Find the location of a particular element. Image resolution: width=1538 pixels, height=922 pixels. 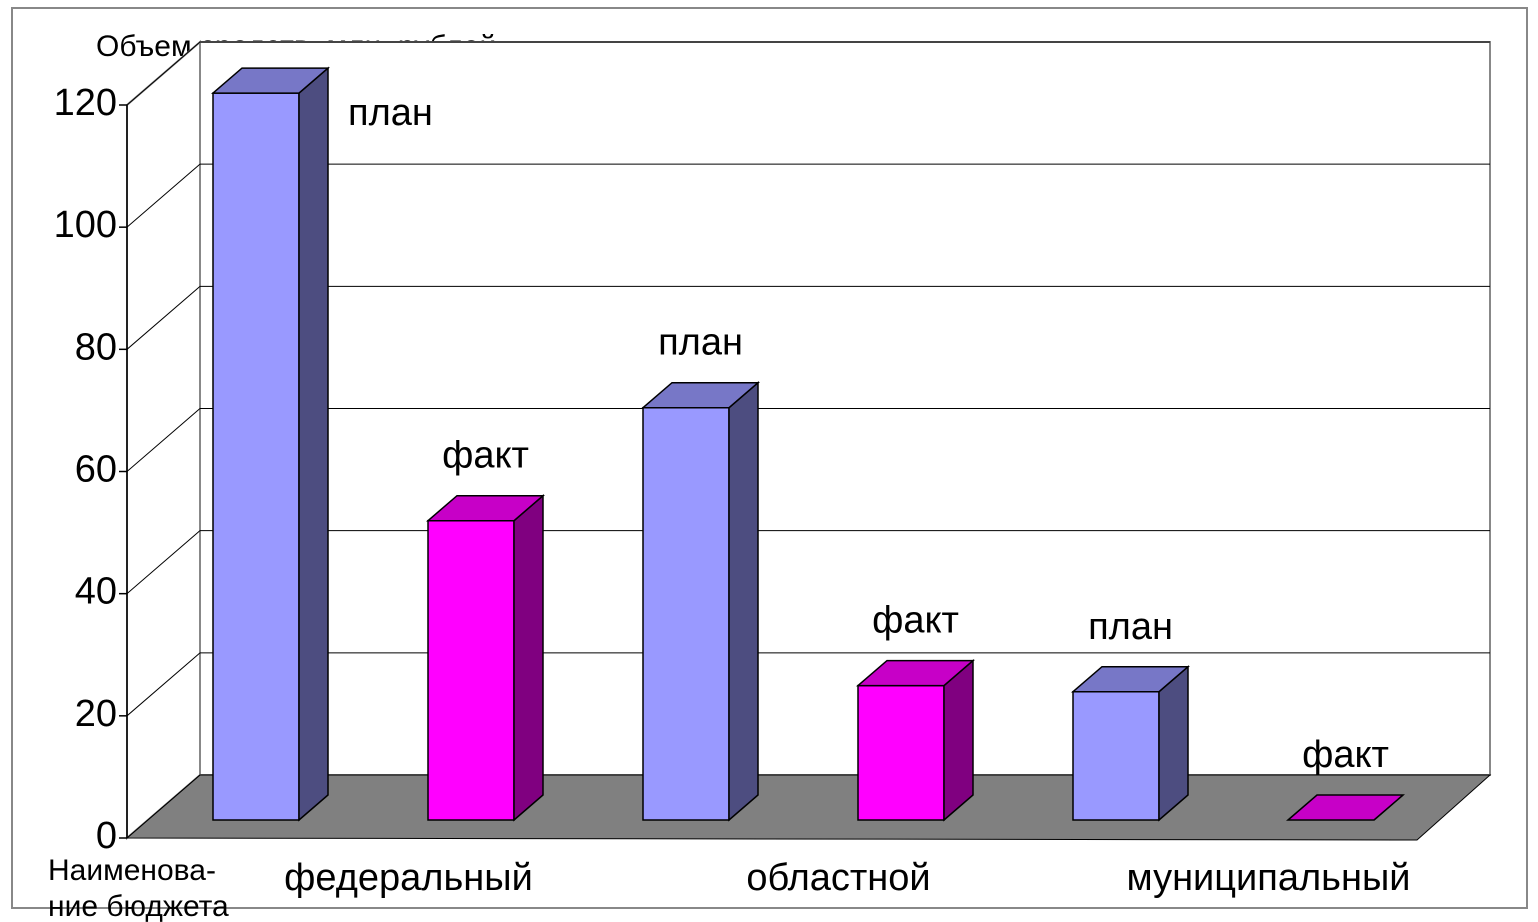

y-tick-label: 80 is located at coordinates (96, 347).